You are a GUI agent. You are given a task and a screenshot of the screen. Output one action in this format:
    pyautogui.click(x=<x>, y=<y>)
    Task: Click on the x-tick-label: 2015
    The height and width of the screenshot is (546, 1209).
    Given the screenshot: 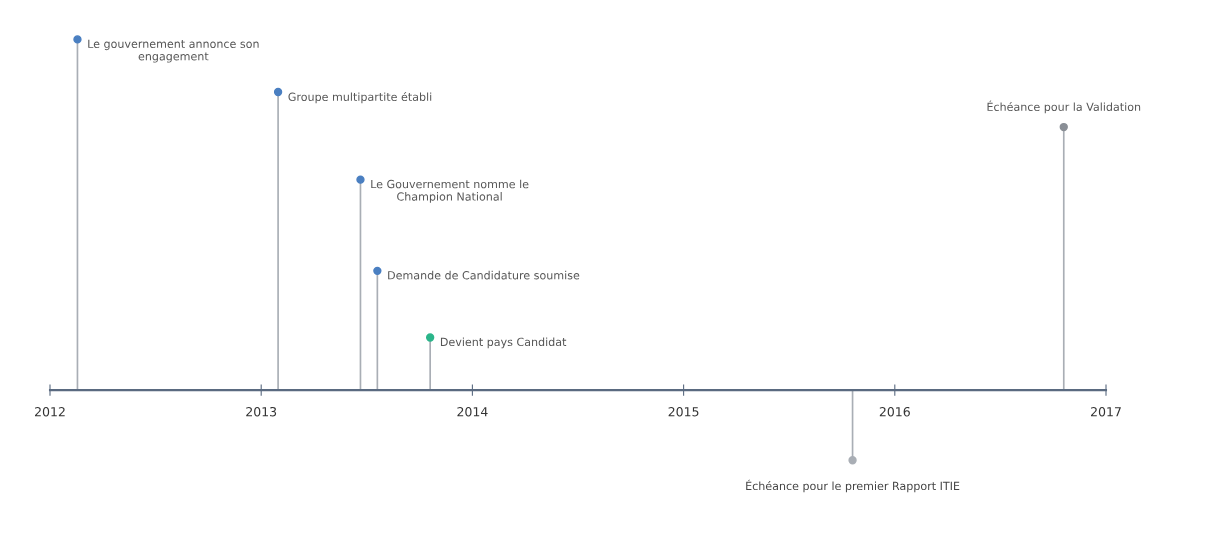 What is the action you would take?
    pyautogui.click(x=683, y=411)
    